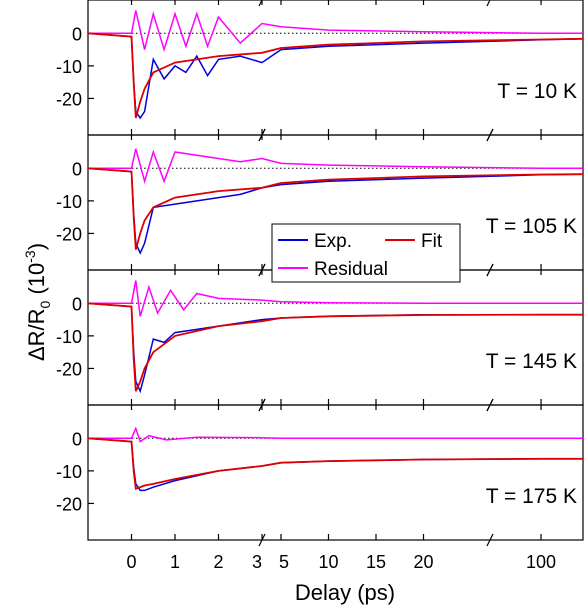 Image resolution: width=585 pixels, height=611 pixels. I want to click on legend-label: Residual, so click(351, 269).